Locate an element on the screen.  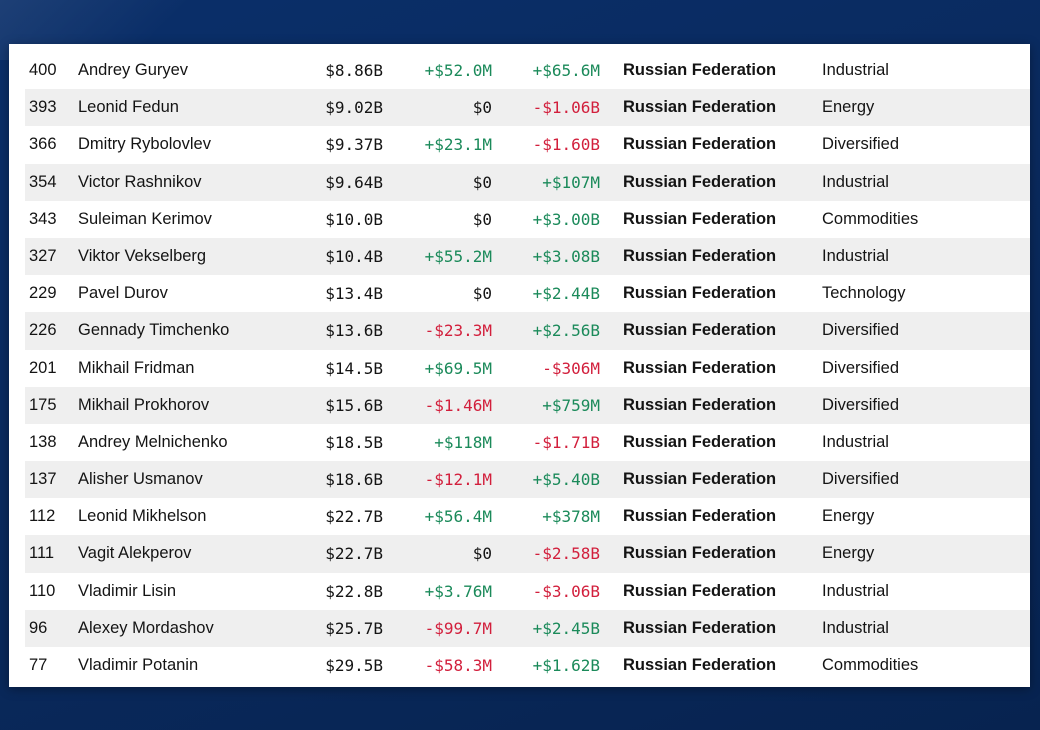
last-change-cell: +$23.1M is located at coordinates (458, 145).